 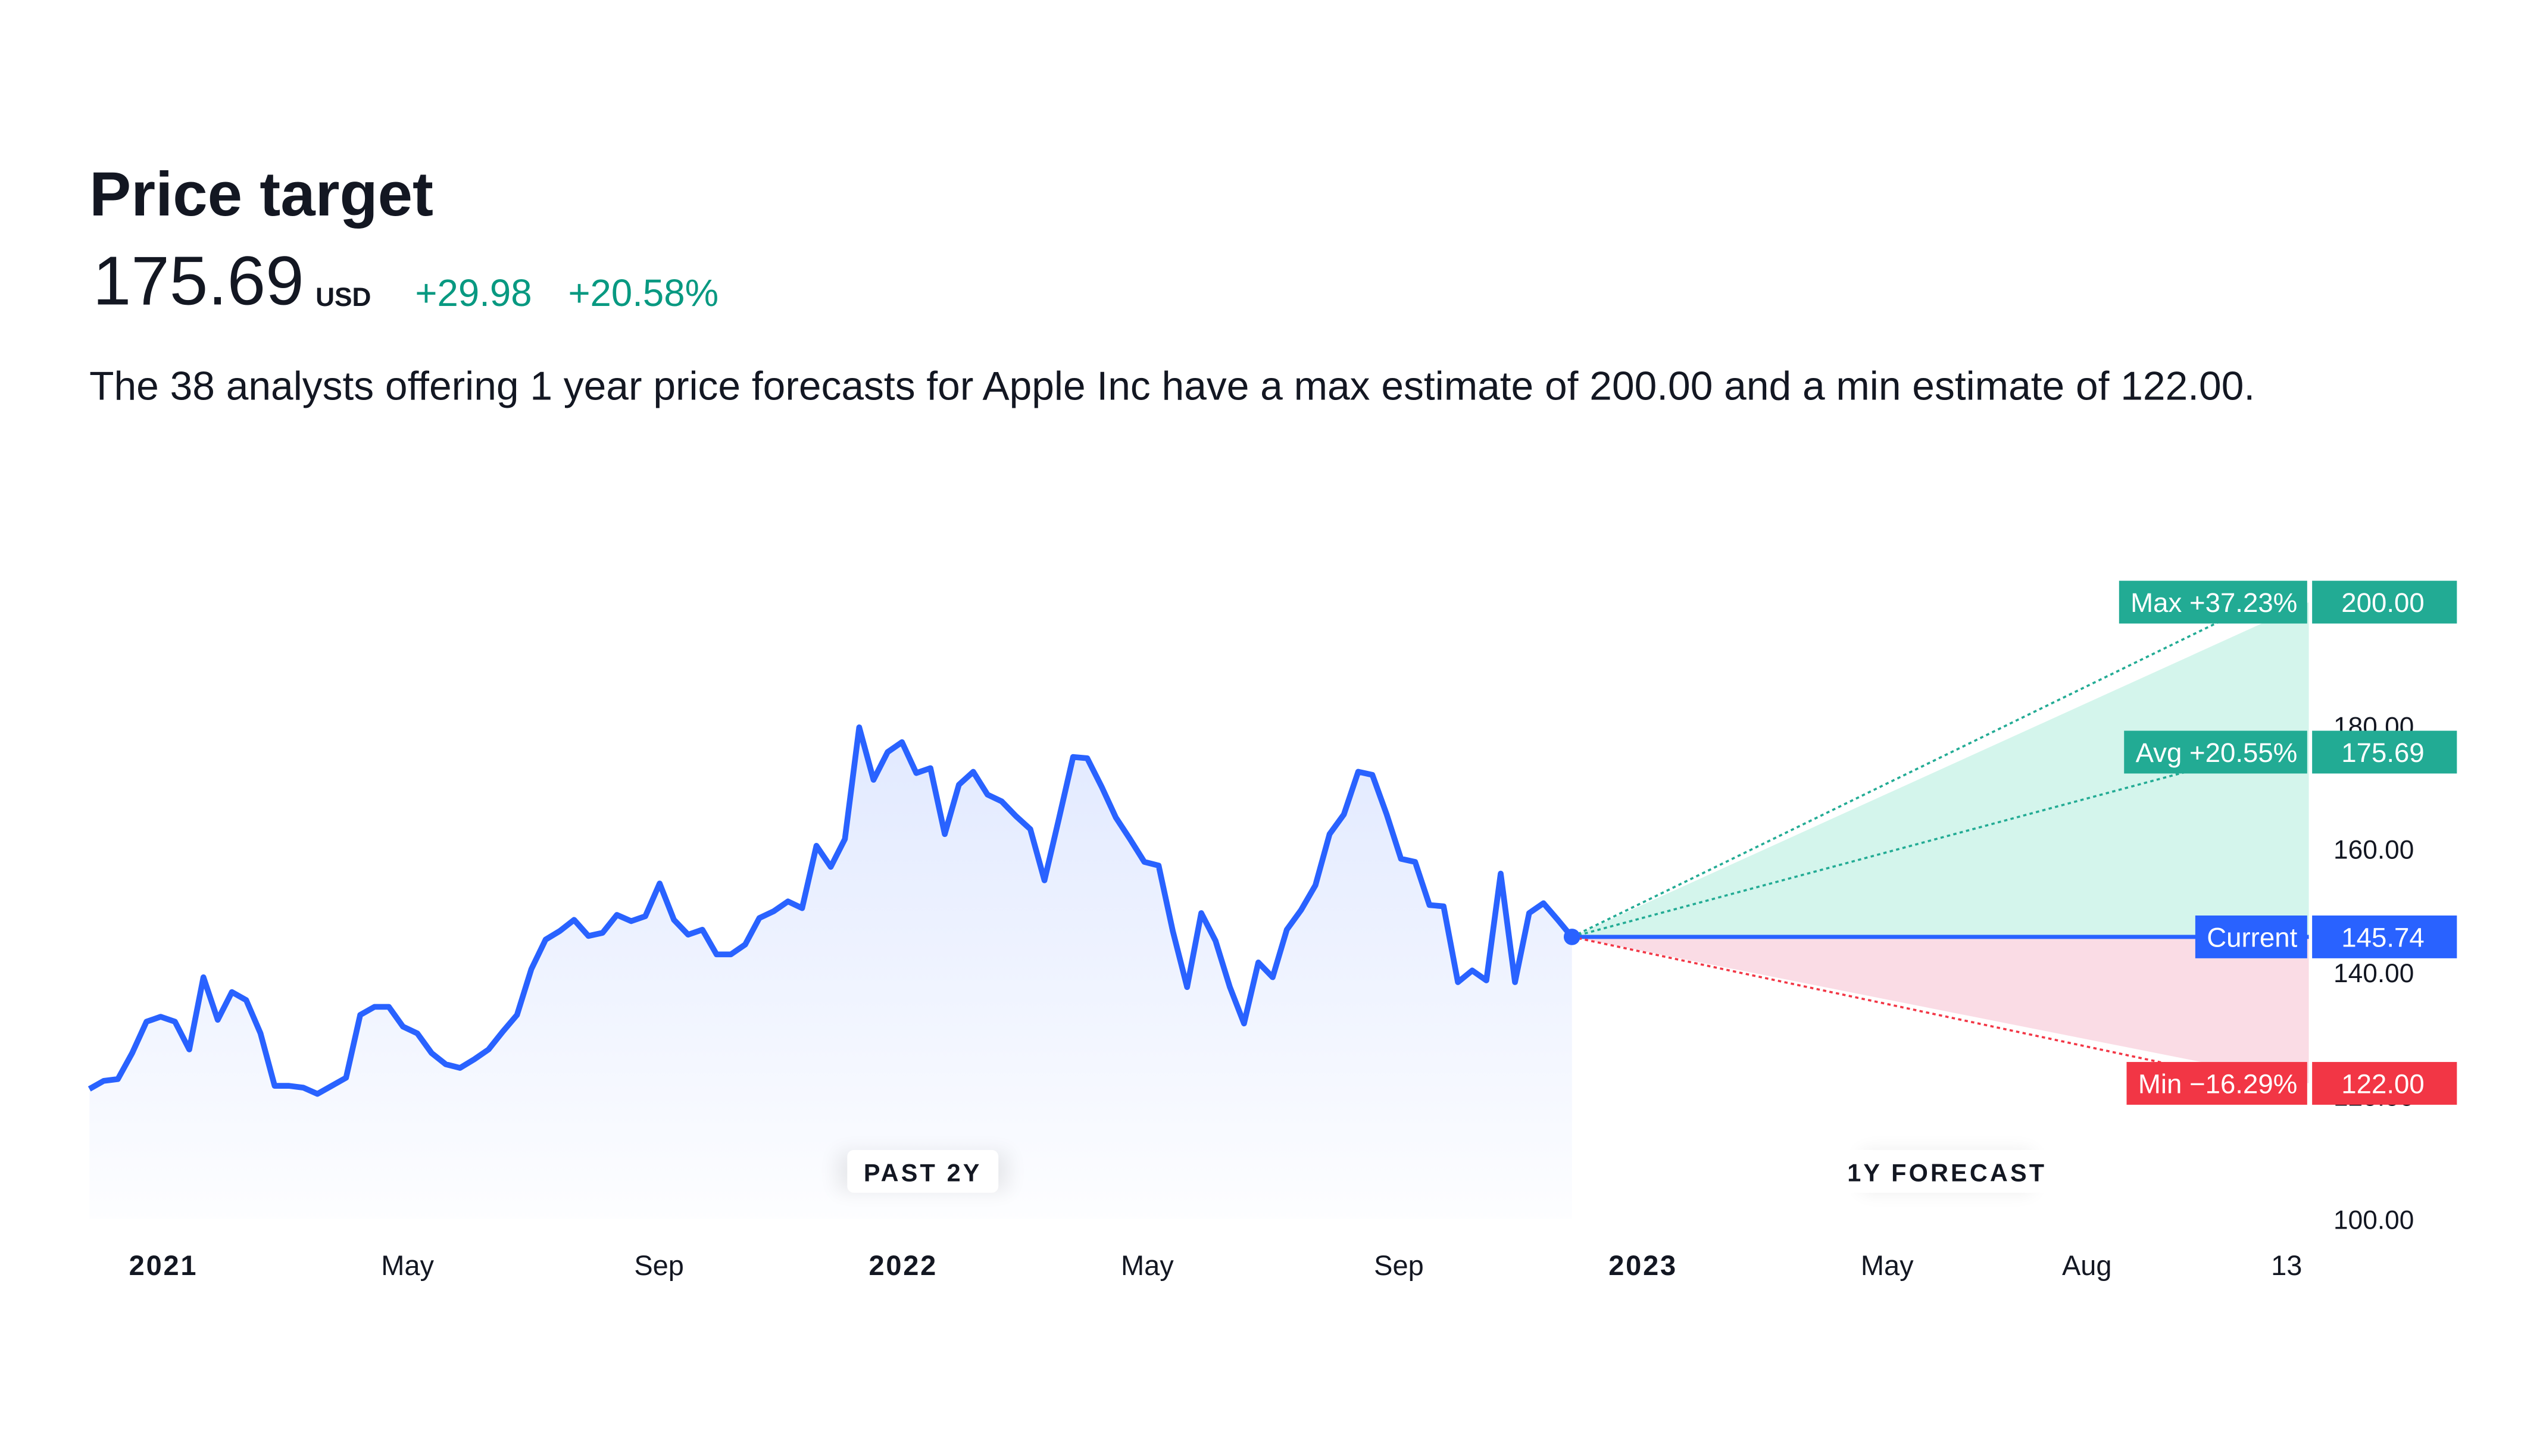 I want to click on region-label: 1Y FORECAST, so click(x=1947, y=1172).